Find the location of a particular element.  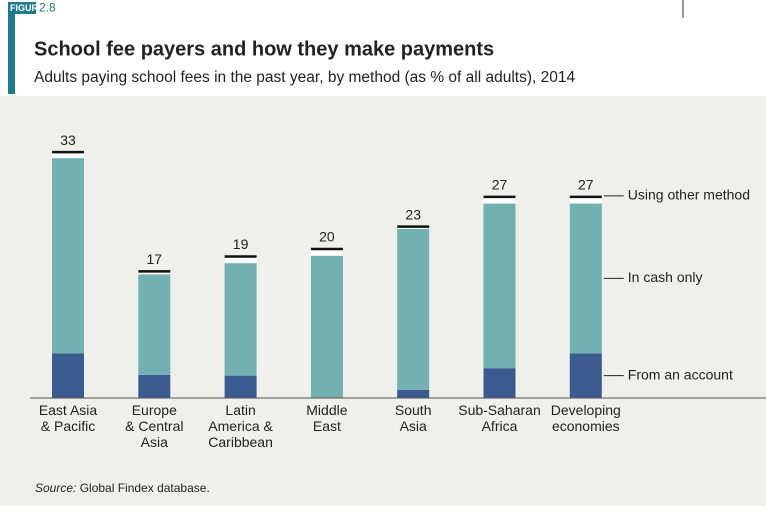

figure-tag: FIGURE is located at coordinates (27, 8).